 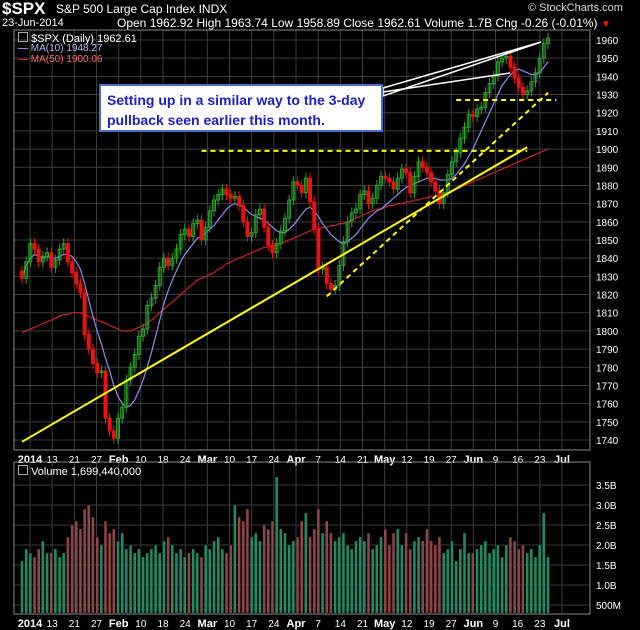 What do you see at coordinates (363, 624) in the screenshot?
I see `volume-date-tick-label: 21` at bounding box center [363, 624].